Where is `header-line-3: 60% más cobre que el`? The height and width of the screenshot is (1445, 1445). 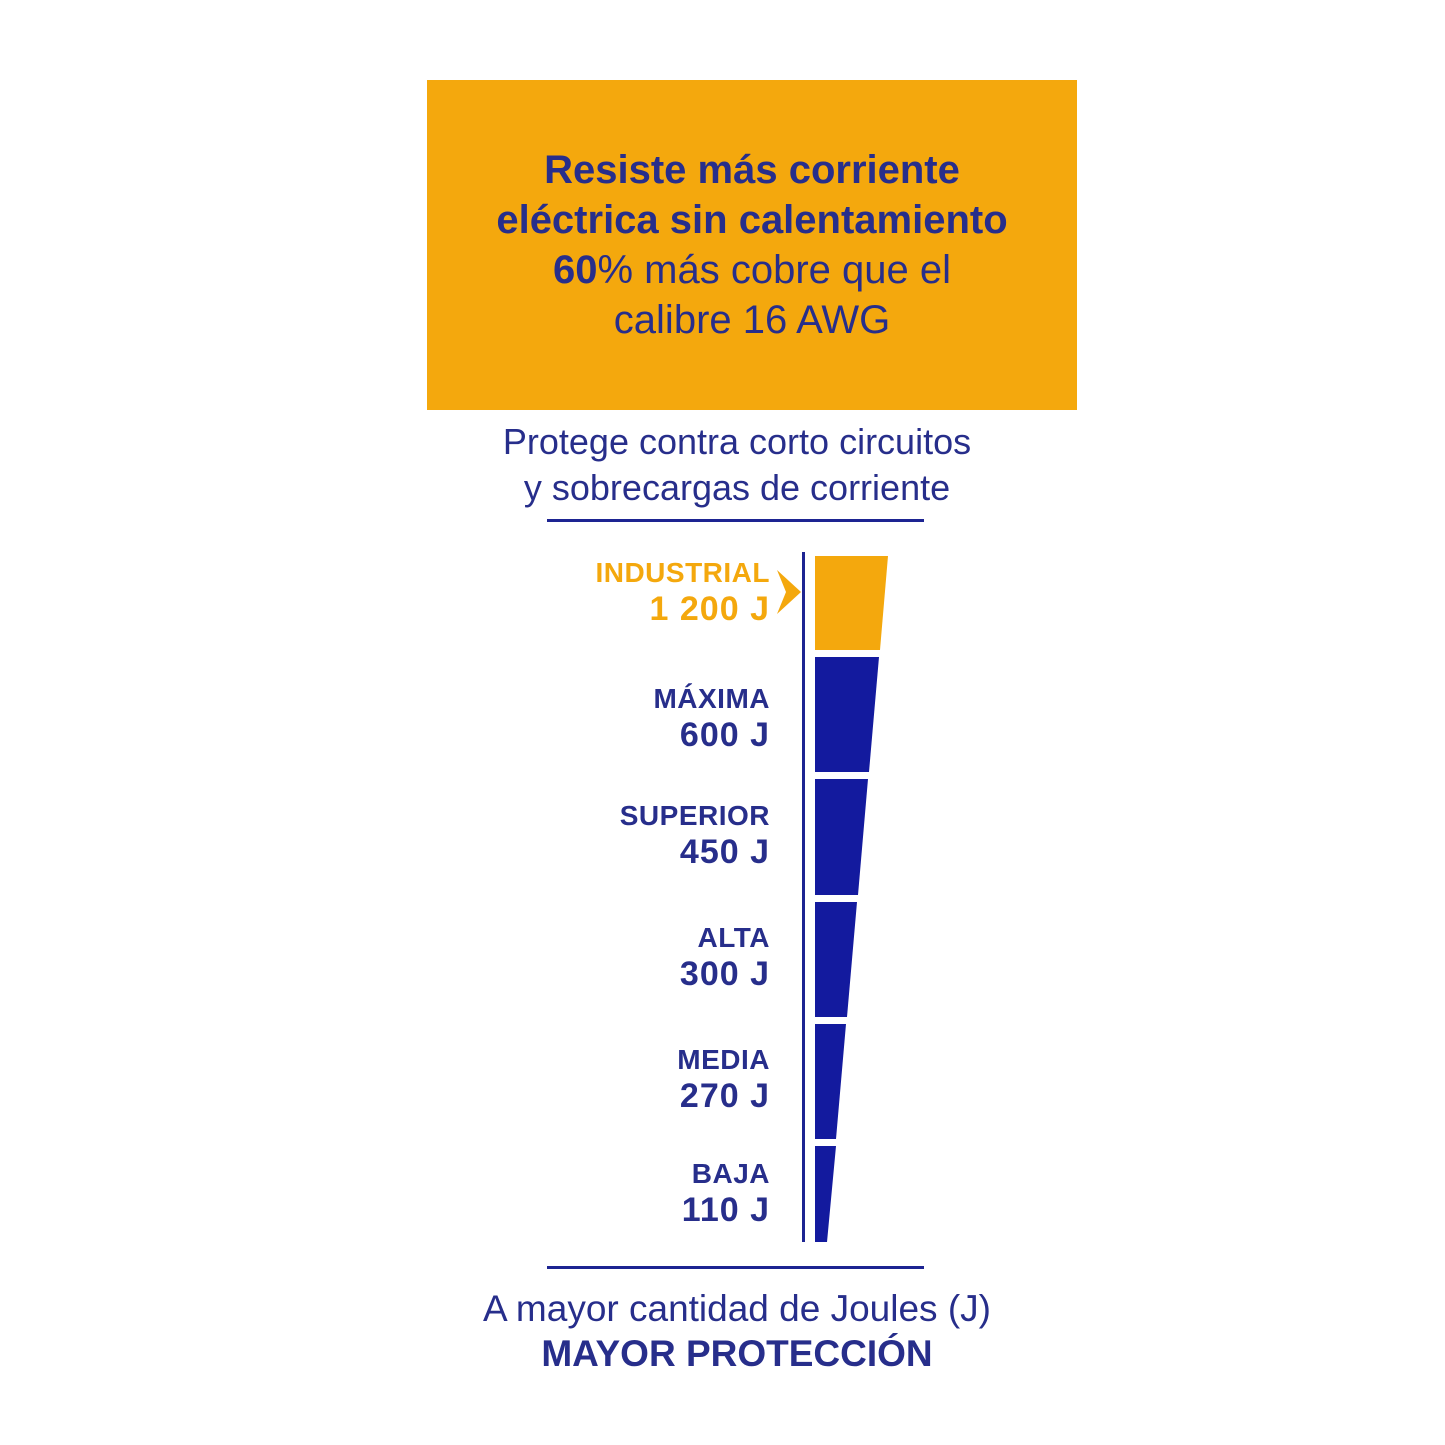
header-line-3: 60% más cobre que el is located at coordinates (752, 270).